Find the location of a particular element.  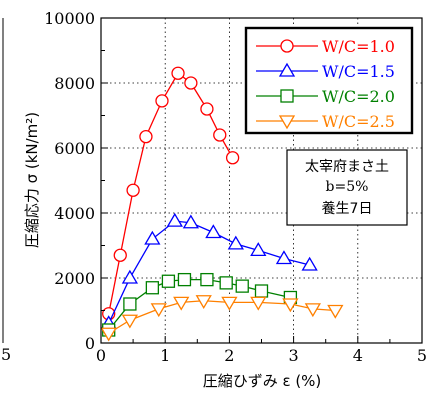

legend-entry-w-c-2-0: W/C=2.0 is located at coordinates (325, 96).